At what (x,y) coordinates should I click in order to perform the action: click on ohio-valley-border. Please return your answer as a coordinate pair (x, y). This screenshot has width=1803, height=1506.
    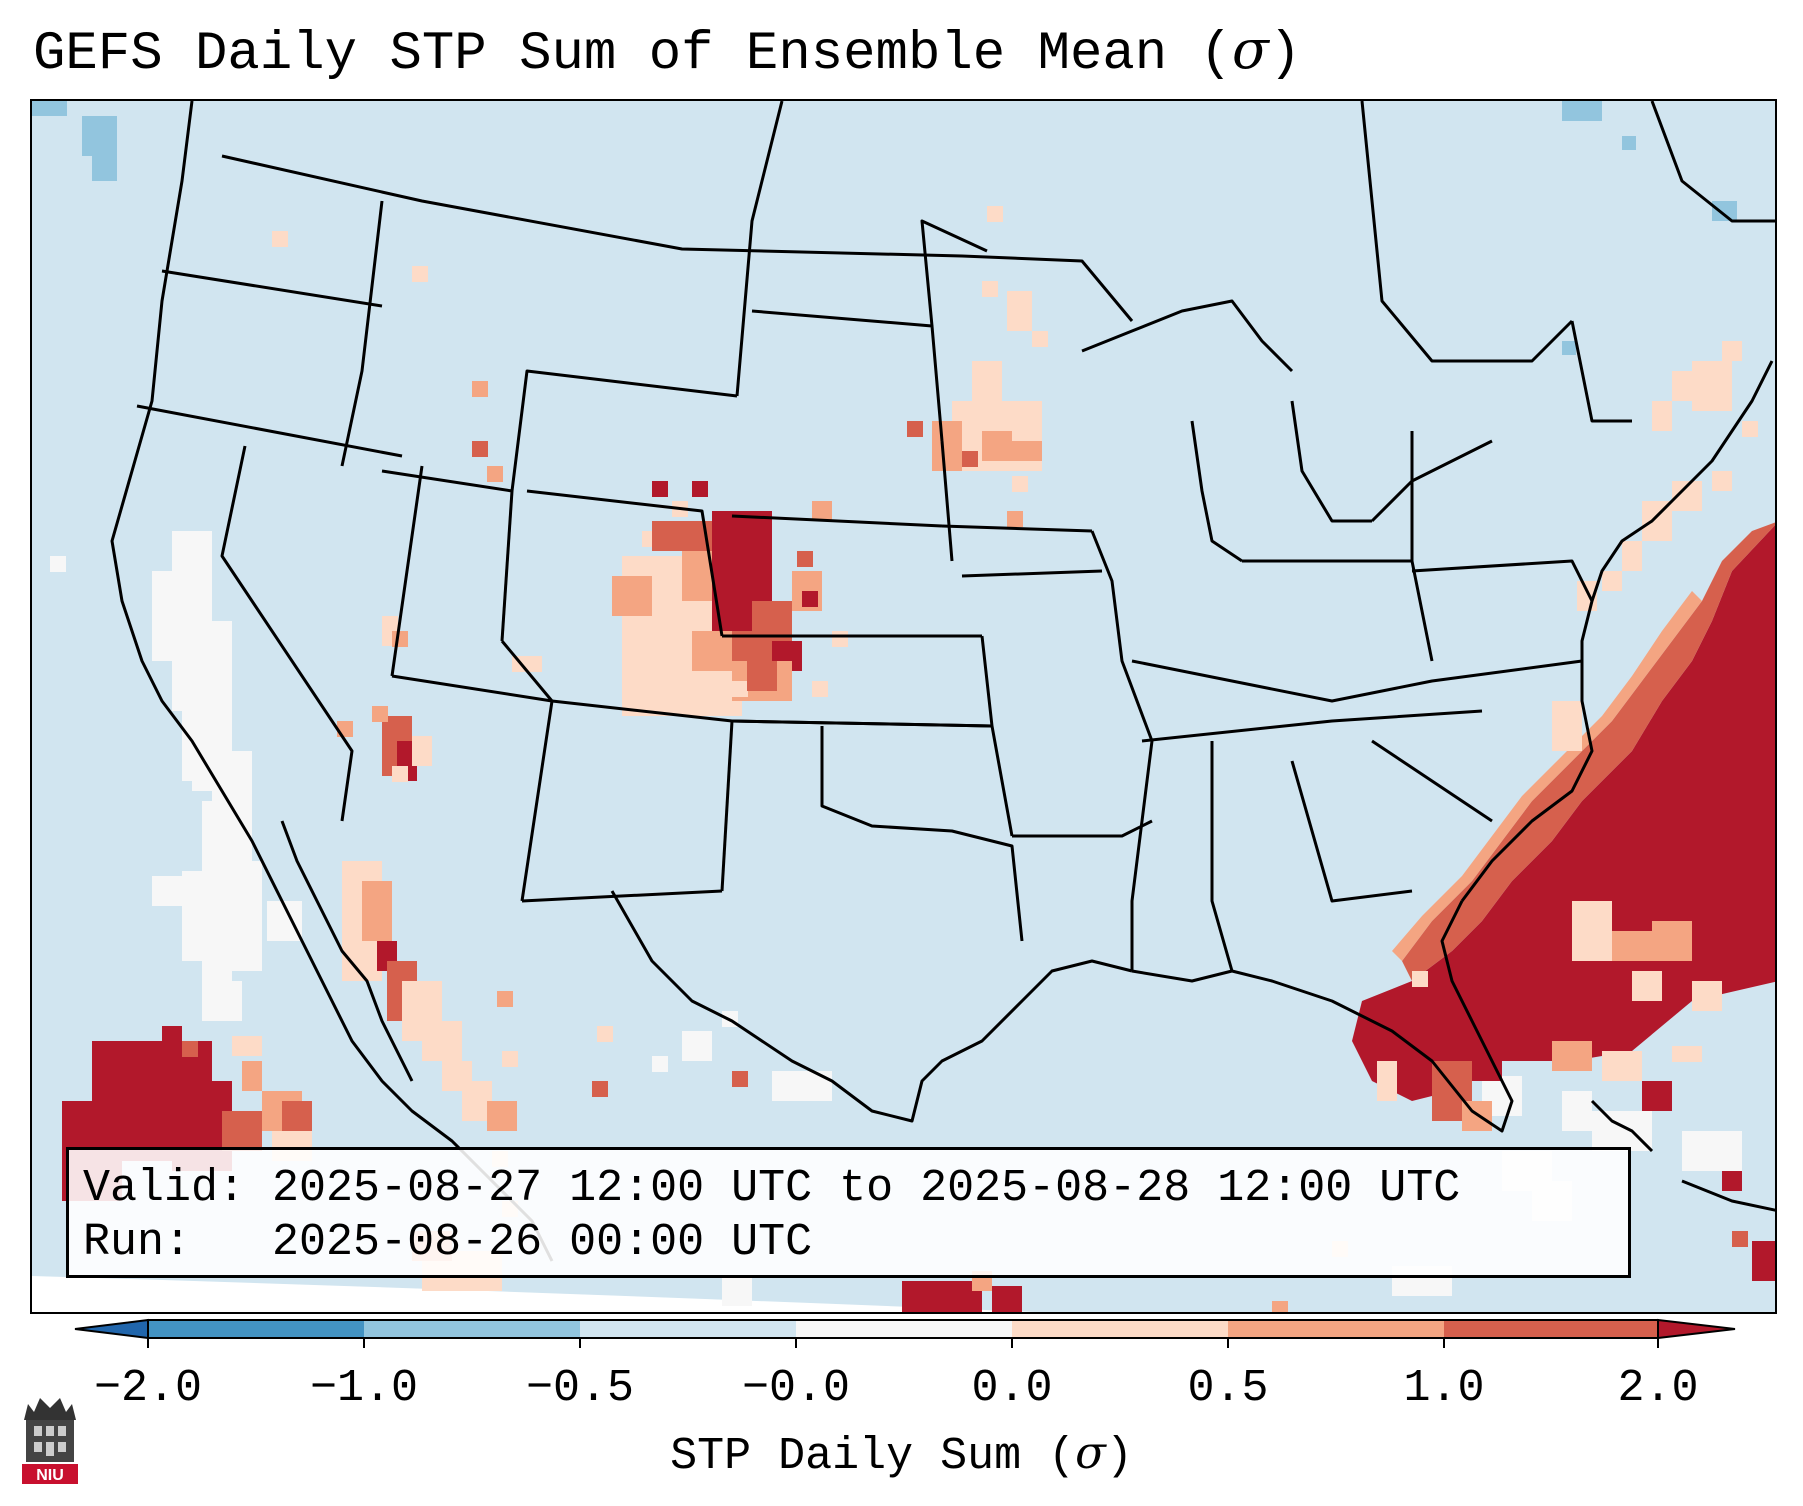
    Looking at the image, I should click on (1338, 610).